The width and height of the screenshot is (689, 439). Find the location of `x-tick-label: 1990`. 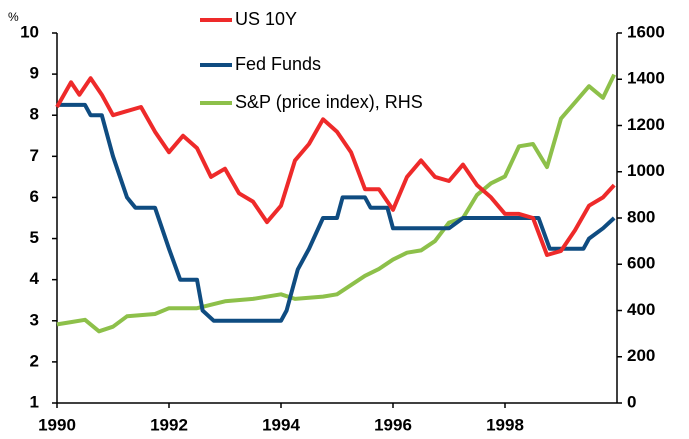

x-tick-label: 1990 is located at coordinates (57, 424).